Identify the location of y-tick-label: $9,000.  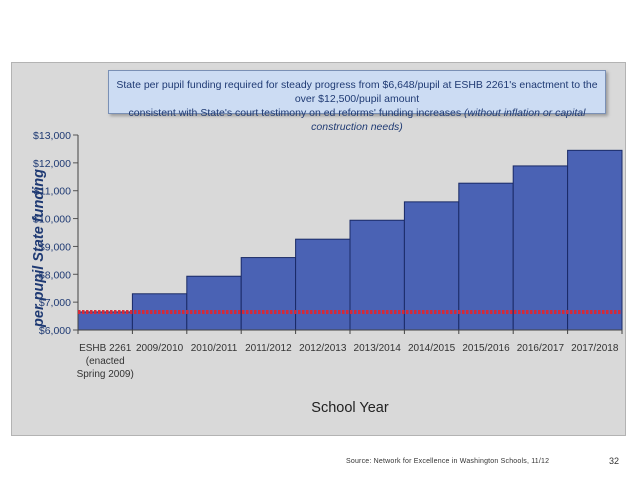
(55, 247).